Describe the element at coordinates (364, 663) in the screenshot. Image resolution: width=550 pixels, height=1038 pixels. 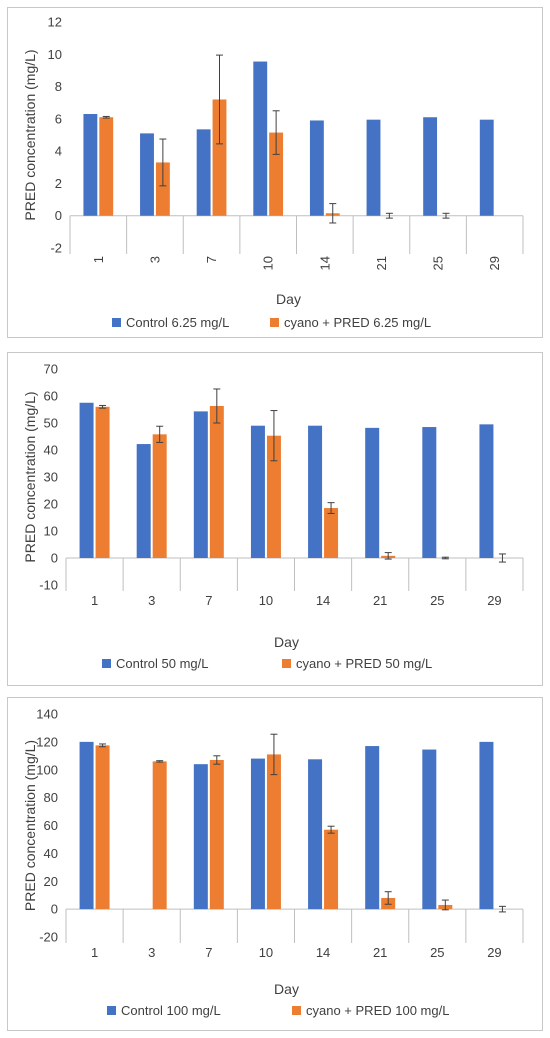
I see `legend-label: cyano + PRED 50 mg/L` at that location.